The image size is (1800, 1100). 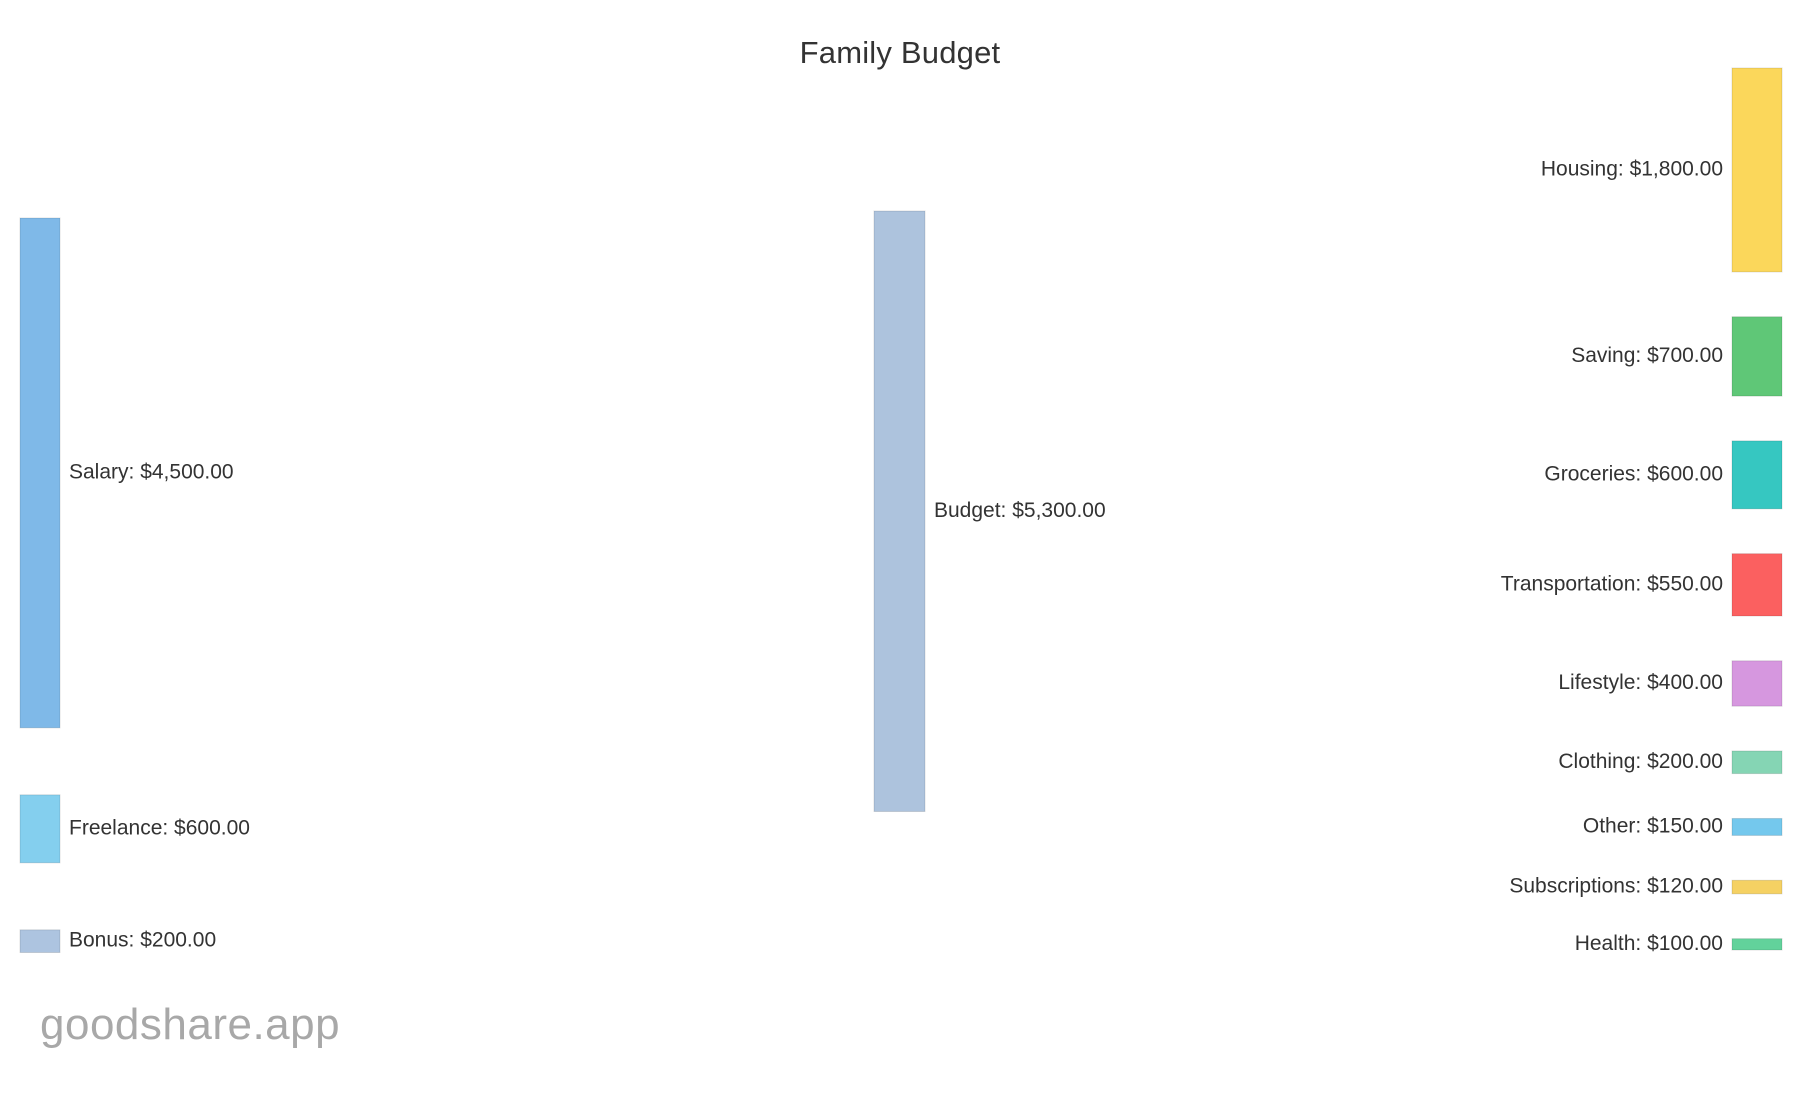 What do you see at coordinates (1640, 761) in the screenshot?
I see `sankey-node-label-clothing: Clothing: $200.00` at bounding box center [1640, 761].